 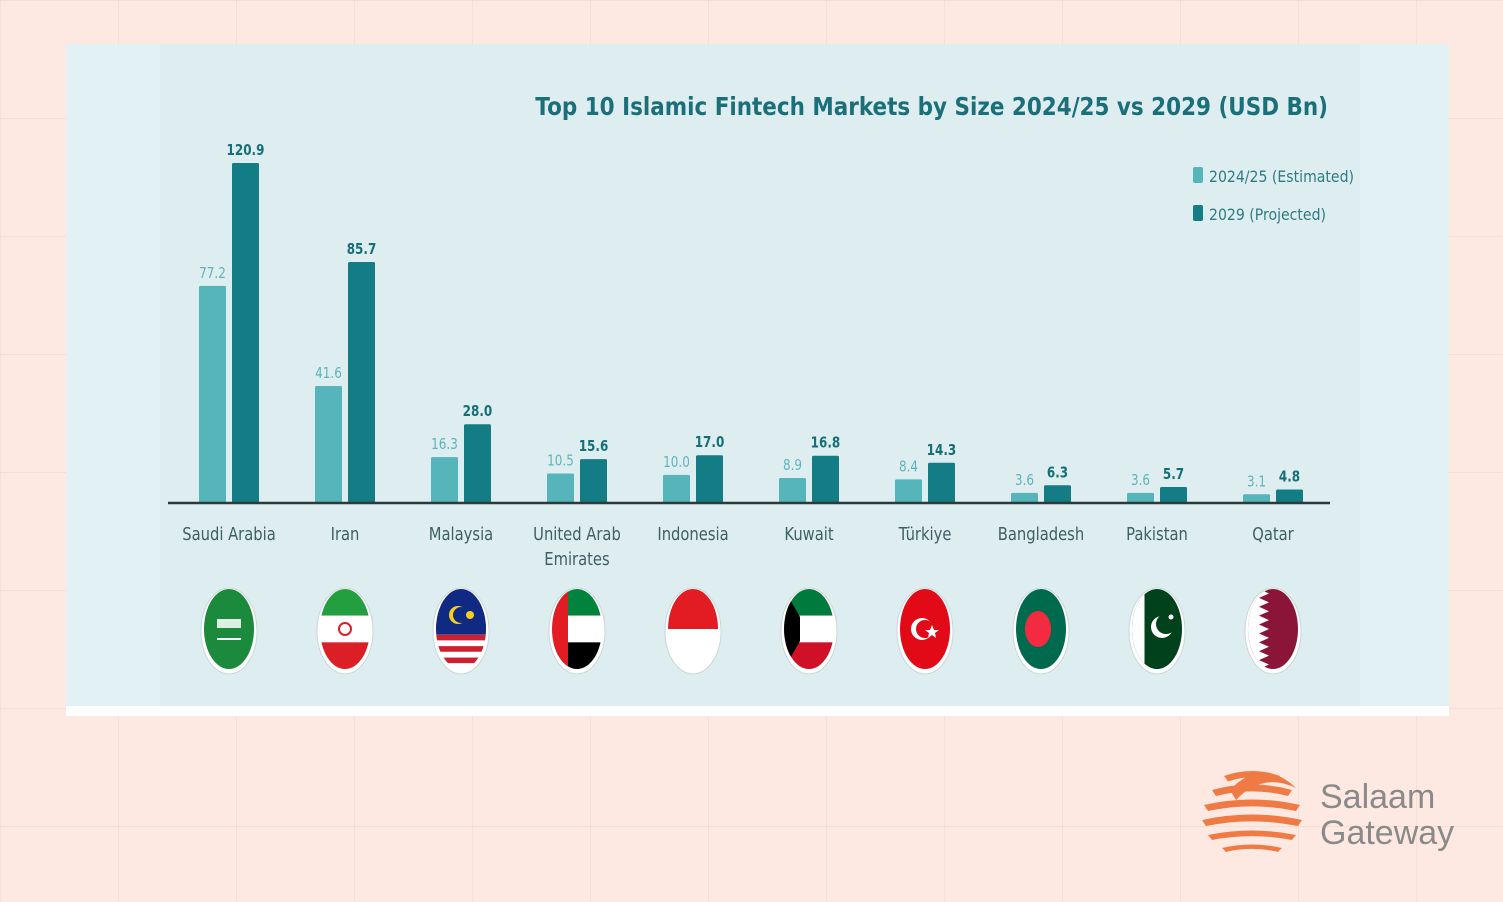 What do you see at coordinates (1256, 482) in the screenshot?
I see `data-label-qatar-estimated: 3.1` at bounding box center [1256, 482].